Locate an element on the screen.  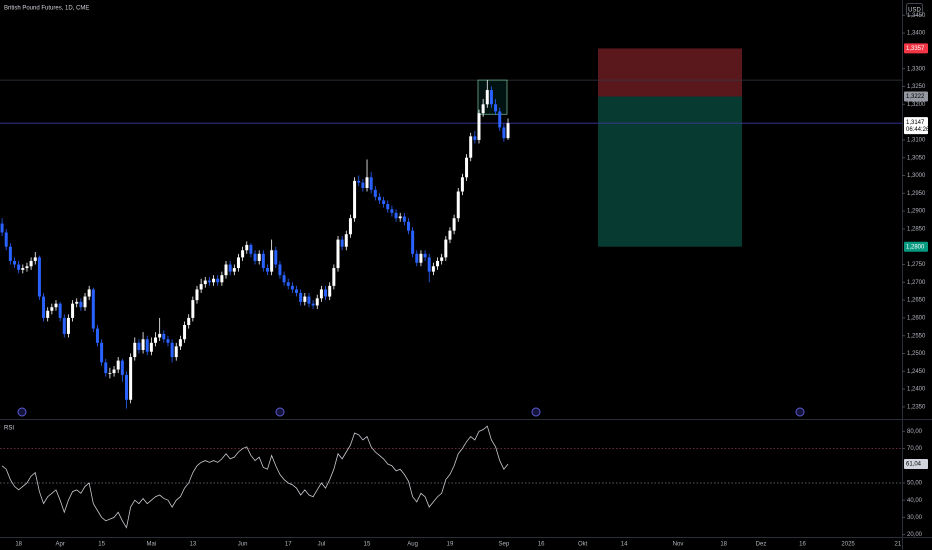
x-tick-label: Apr is located at coordinates (59, 545).